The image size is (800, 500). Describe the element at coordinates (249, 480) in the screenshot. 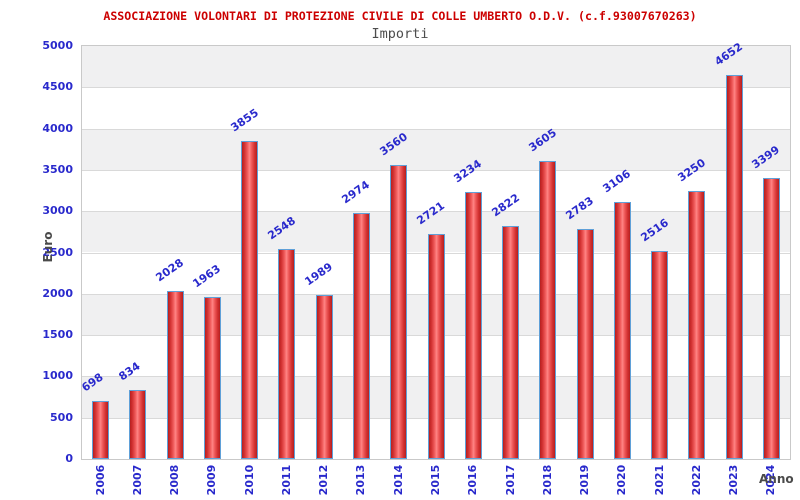

I see `x-tick-2010: 2010` at that location.